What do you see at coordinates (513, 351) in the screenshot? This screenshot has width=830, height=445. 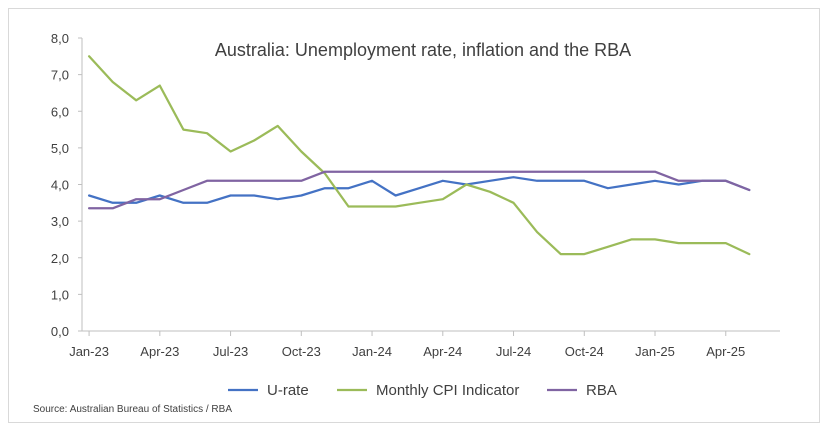 I see `x-tick-label: Jul-24` at bounding box center [513, 351].